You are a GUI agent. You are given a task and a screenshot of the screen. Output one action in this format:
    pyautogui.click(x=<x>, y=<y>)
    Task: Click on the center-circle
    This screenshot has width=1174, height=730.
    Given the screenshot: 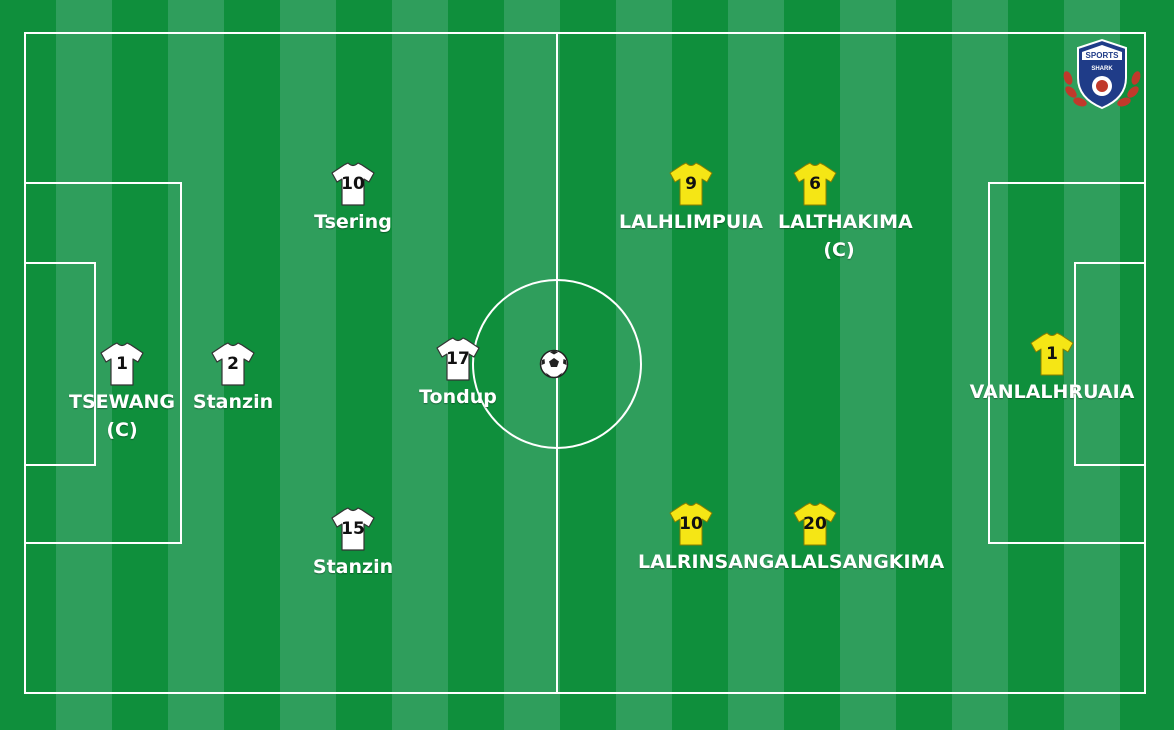 What is the action you would take?
    pyautogui.click(x=557, y=364)
    